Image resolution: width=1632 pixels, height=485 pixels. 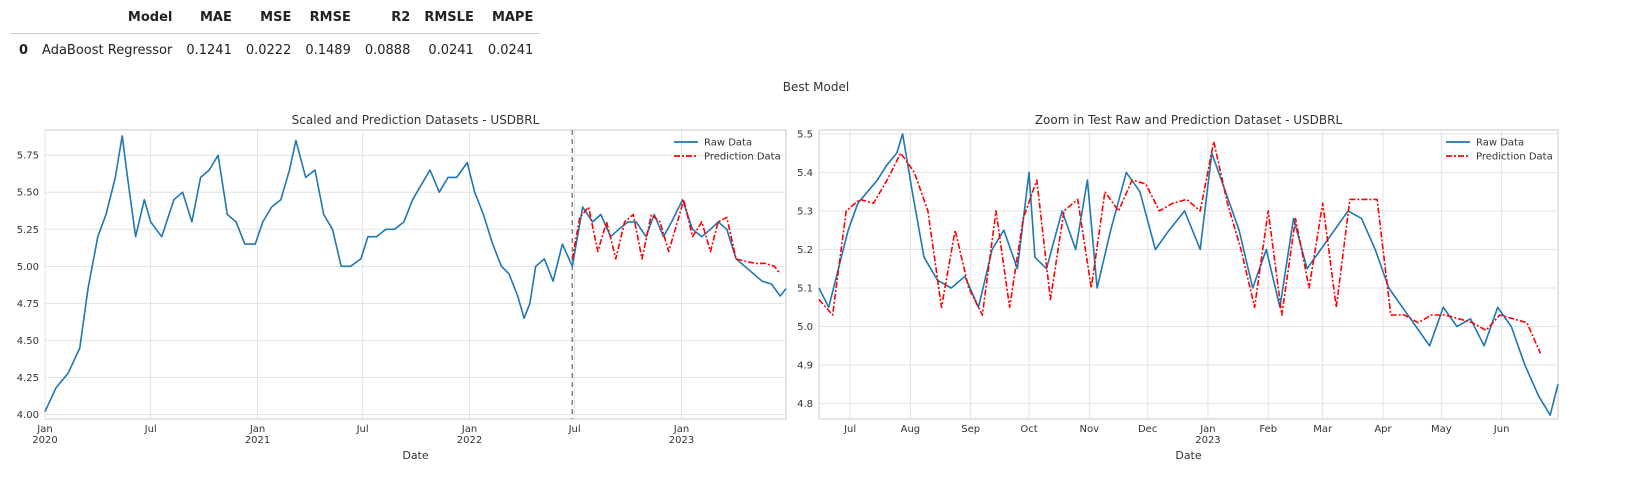 What do you see at coordinates (816, 87) in the screenshot?
I see `figure-suptitle: Best Model` at bounding box center [816, 87].